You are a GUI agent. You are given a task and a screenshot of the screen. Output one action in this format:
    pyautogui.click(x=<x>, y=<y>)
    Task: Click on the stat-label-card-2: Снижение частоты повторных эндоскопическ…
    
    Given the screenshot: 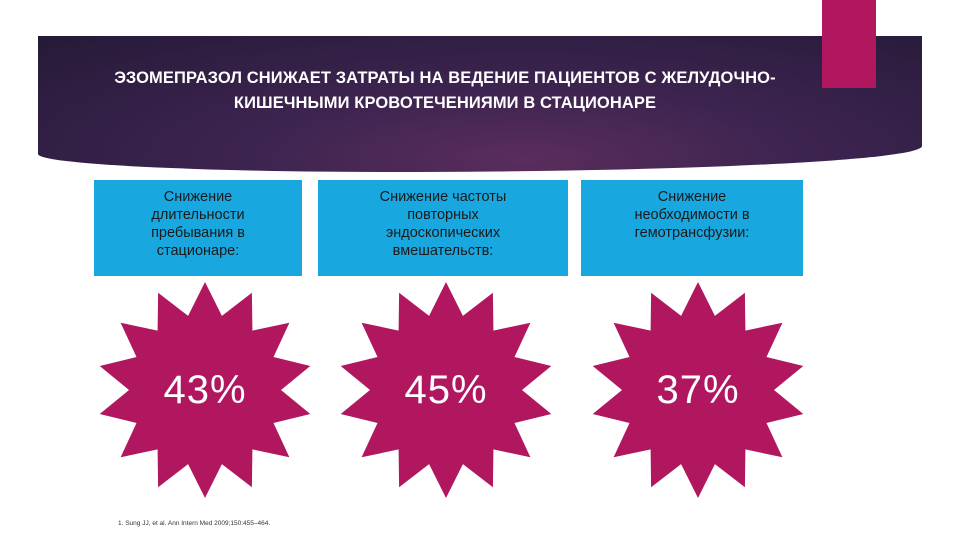 What is the action you would take?
    pyautogui.click(x=443, y=228)
    